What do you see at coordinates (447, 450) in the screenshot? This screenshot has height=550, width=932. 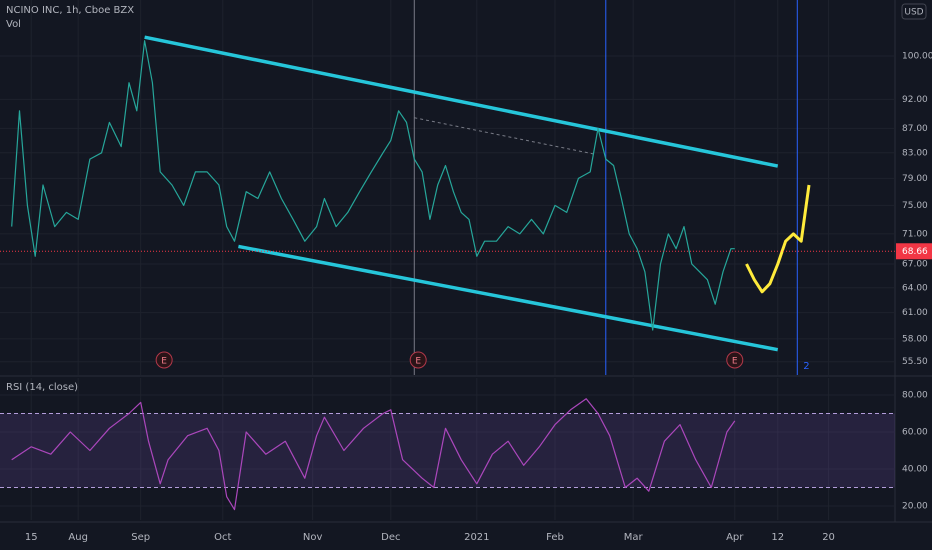 I see `rsi-band` at bounding box center [447, 450].